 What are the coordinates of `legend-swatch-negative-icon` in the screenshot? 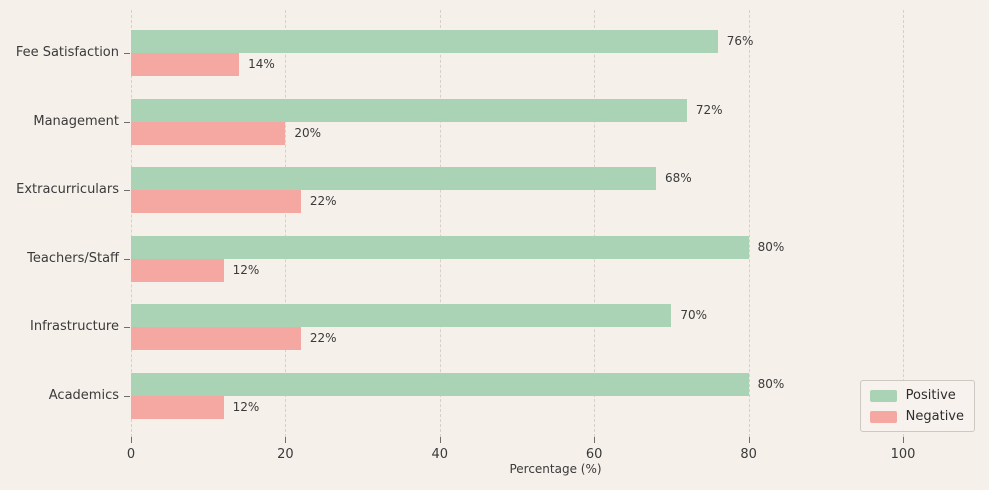 It's located at (883, 416).